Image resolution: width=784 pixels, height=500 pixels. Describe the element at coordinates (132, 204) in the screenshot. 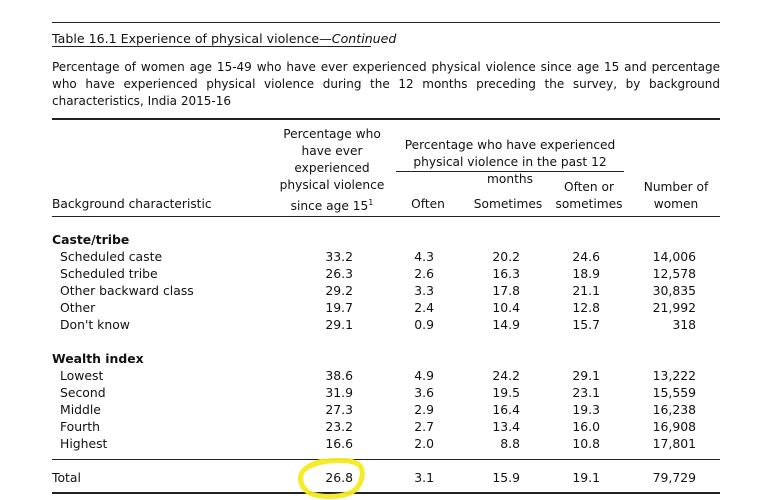

I see `header-background-characteristic: Background characteristic` at that location.